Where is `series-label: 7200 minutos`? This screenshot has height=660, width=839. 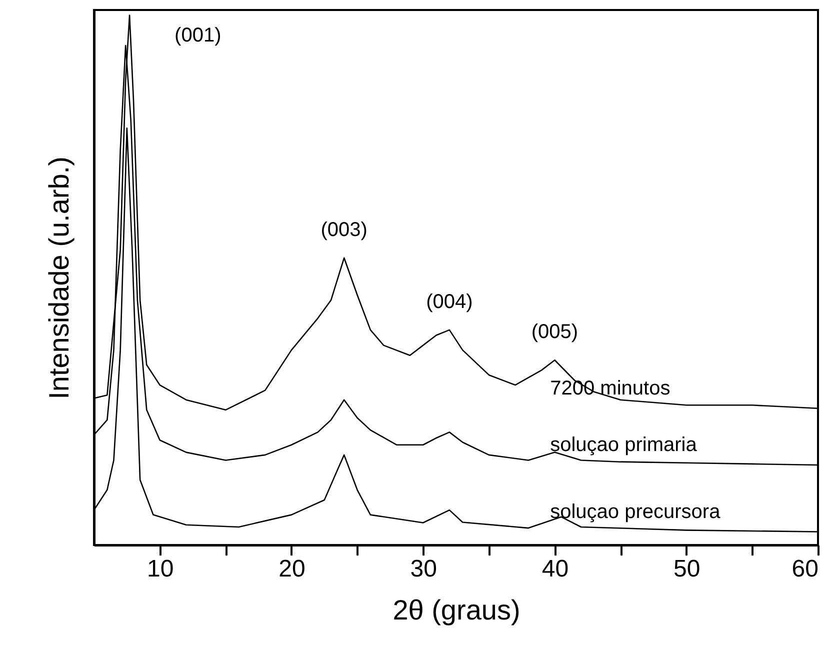 series-label: 7200 minutos is located at coordinates (610, 388).